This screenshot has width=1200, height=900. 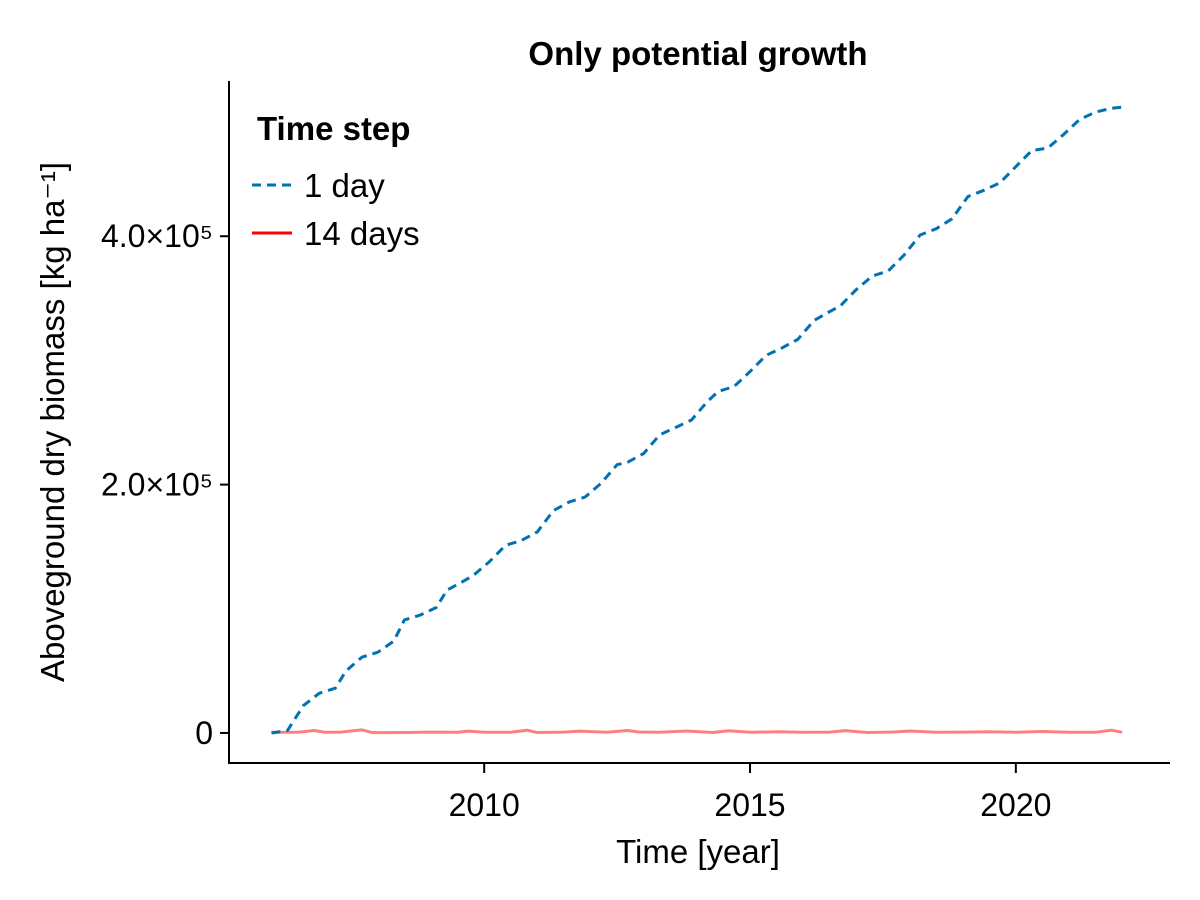 I want to click on y-ticks: 0 2.0×10⁵ 4.0×10⁵, so click(x=165, y=484).